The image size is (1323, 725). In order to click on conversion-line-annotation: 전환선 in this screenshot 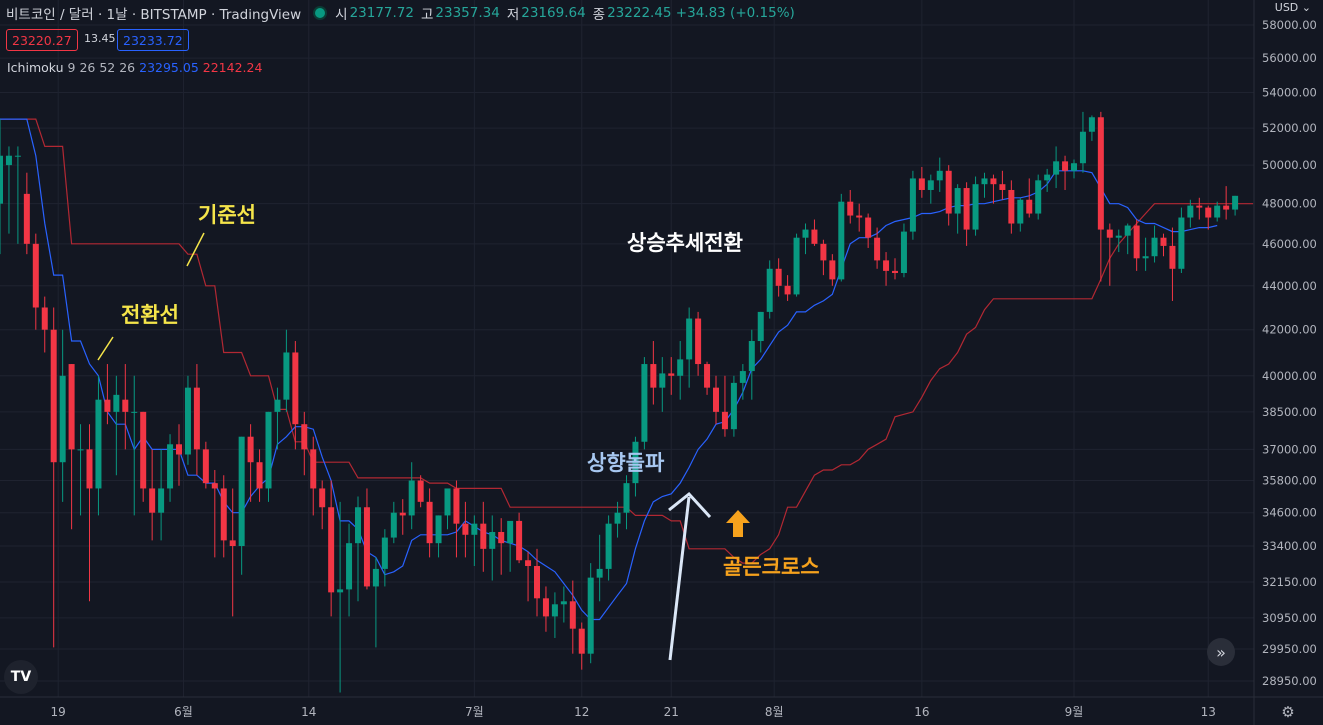, I will do `click(150, 315)`.